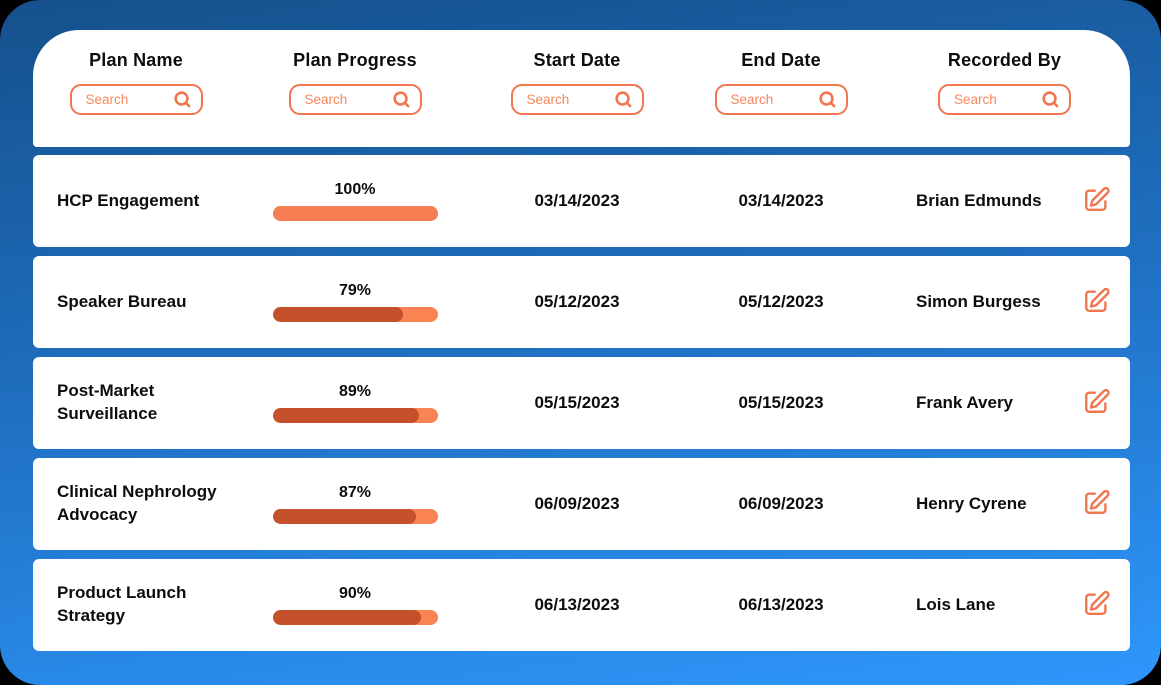 This screenshot has height=685, width=1161. Describe the element at coordinates (956, 604) in the screenshot. I see `recorded-by-name: Lois Lane` at that location.